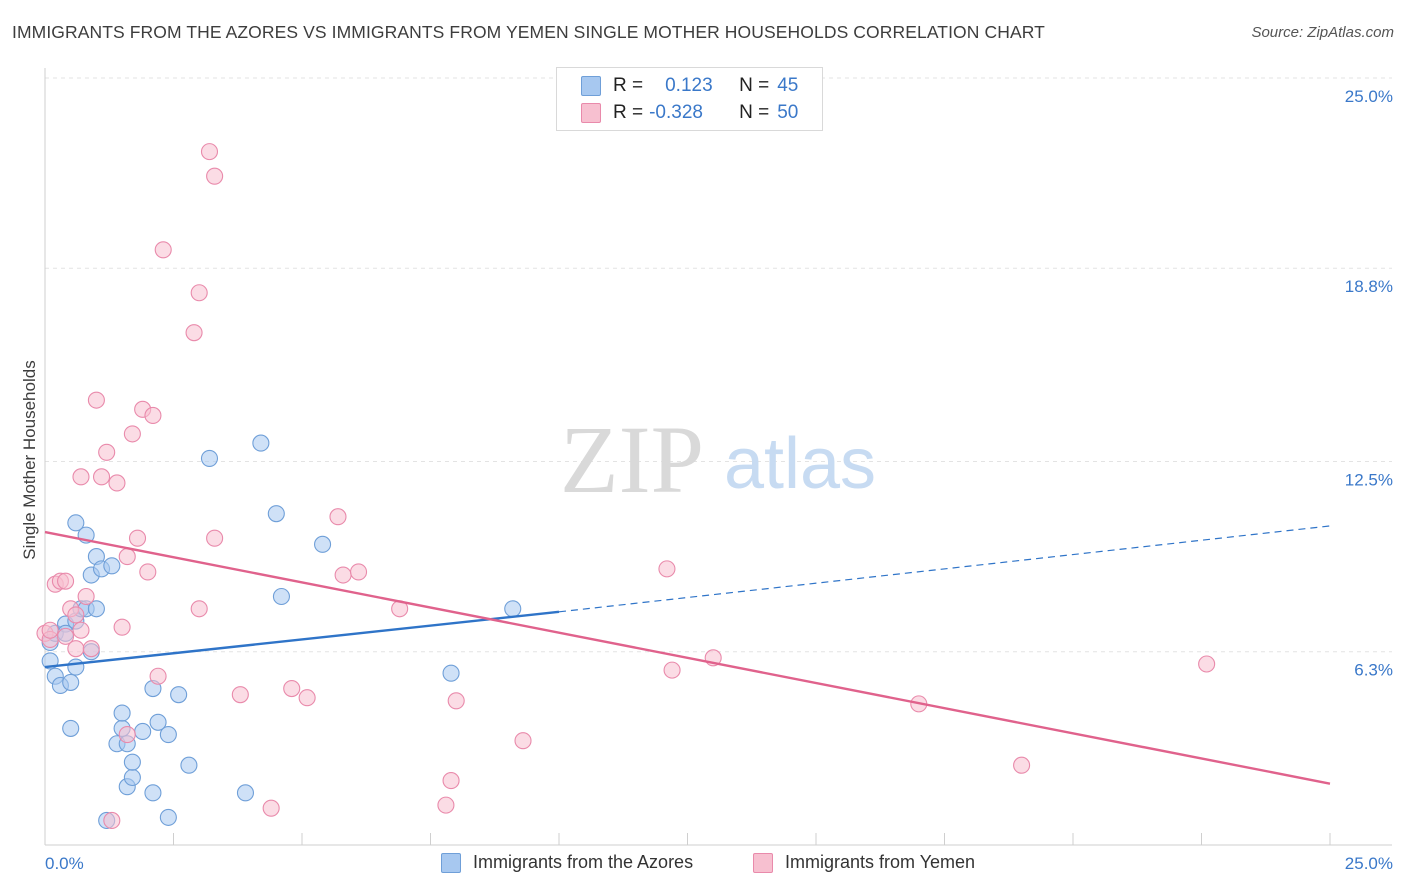  Describe the element at coordinates (788, 112) in the screenshot. I see `legend-n-value: 50` at that location.